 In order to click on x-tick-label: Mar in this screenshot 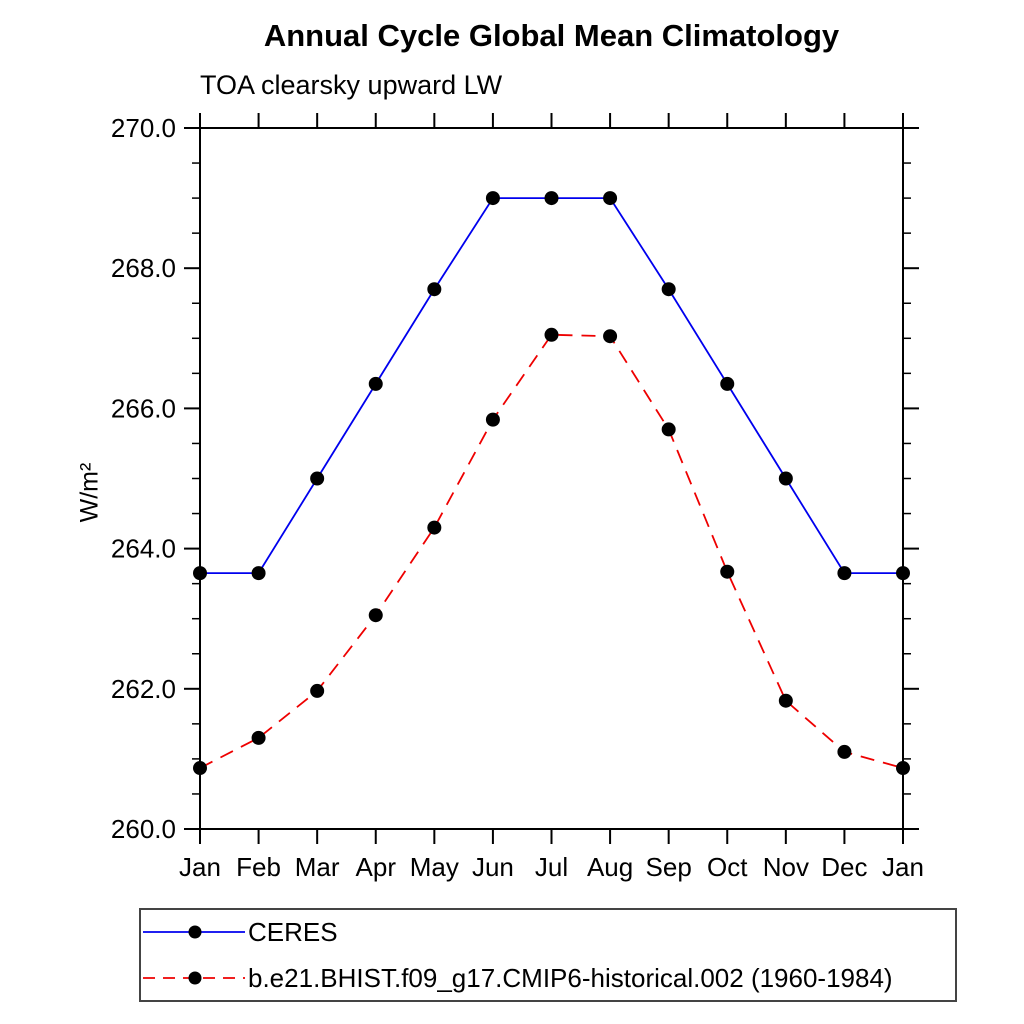, I will do `click(317, 867)`.